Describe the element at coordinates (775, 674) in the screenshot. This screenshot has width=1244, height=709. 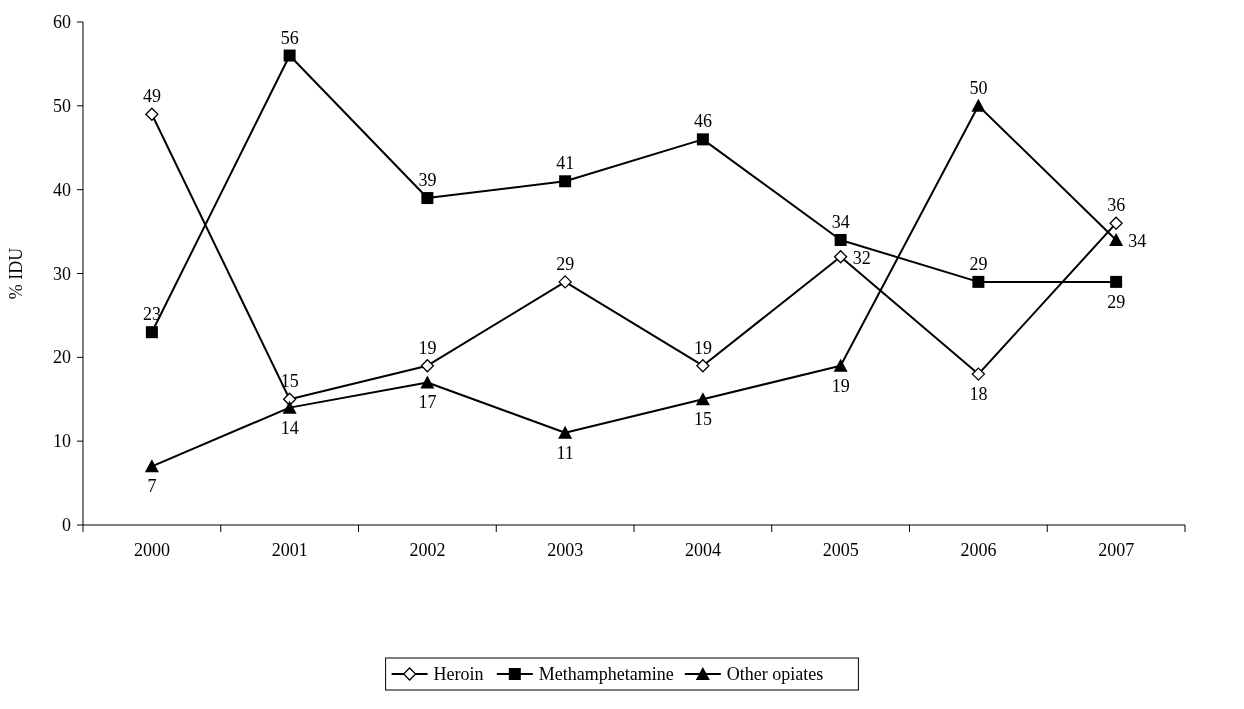
I see `legend-label: Other opiates` at that location.